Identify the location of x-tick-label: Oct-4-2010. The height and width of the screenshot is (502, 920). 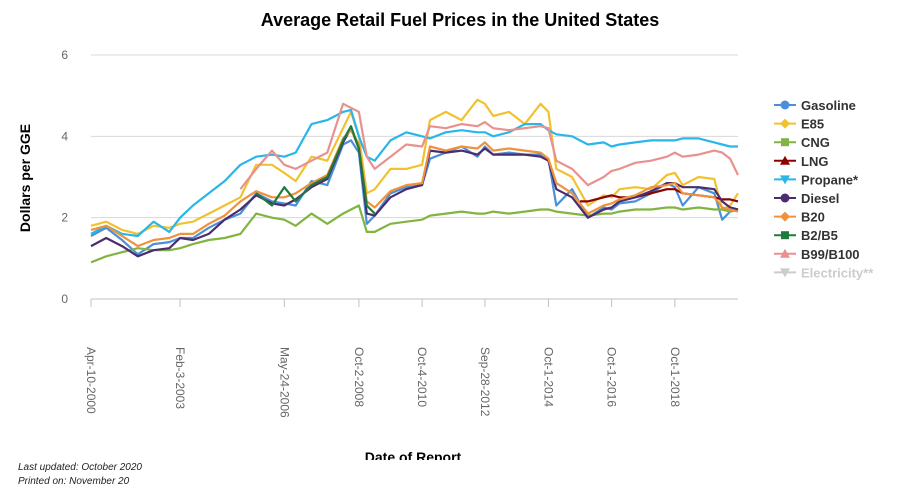
(422, 377).